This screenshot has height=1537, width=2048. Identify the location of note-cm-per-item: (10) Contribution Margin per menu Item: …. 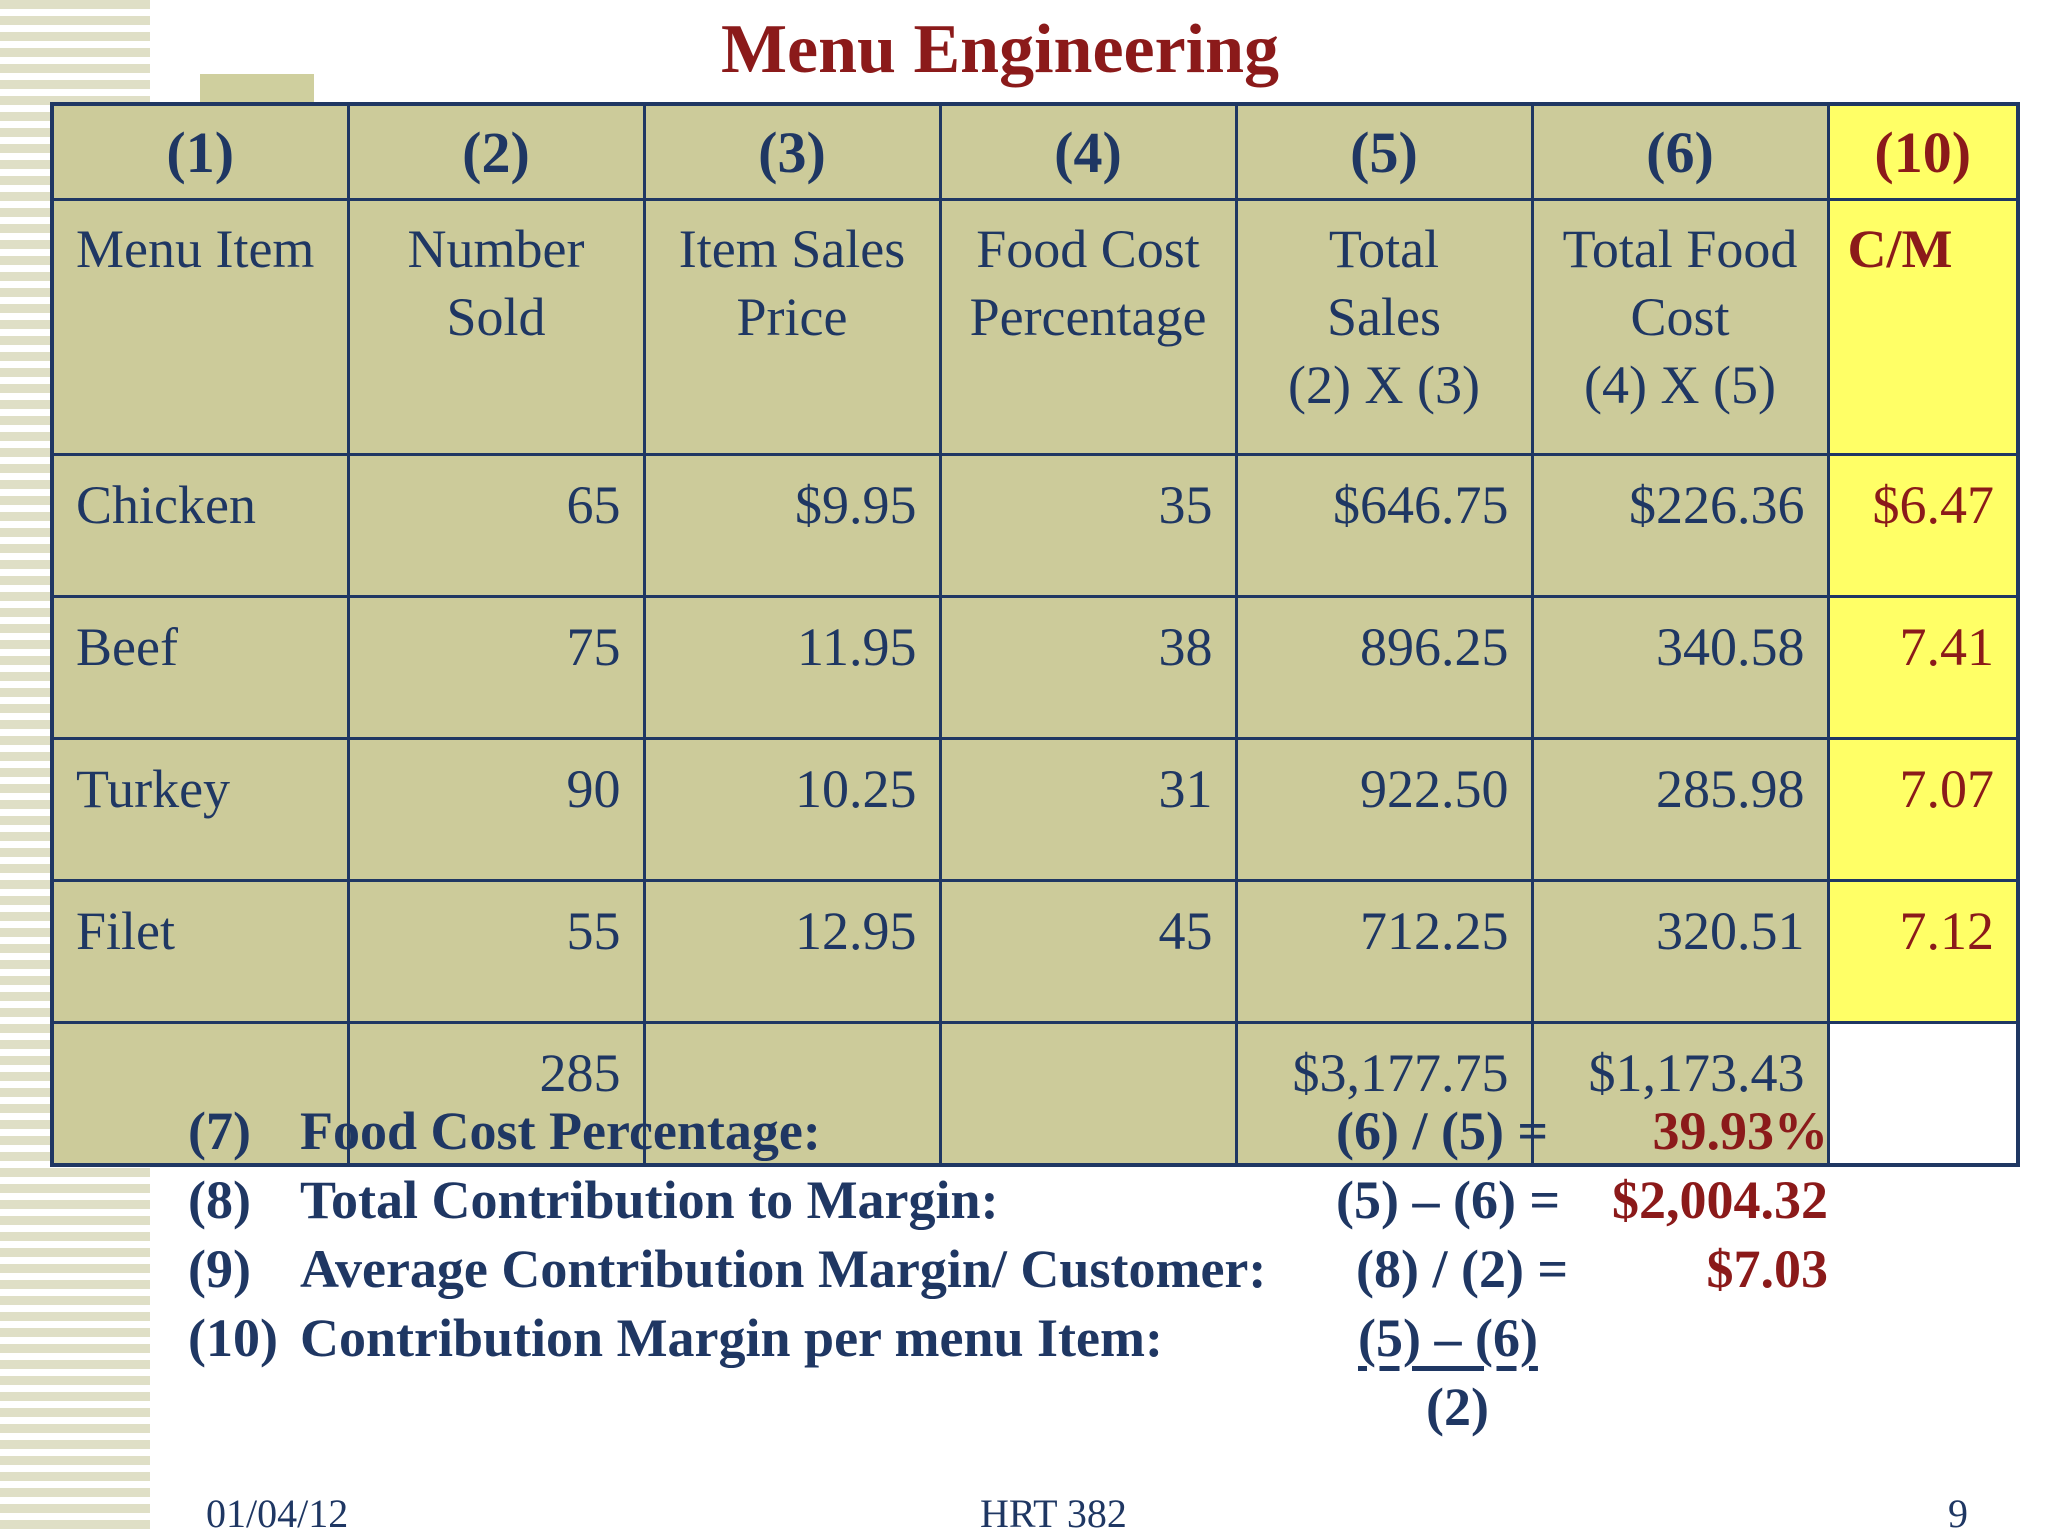
(1008, 1372).